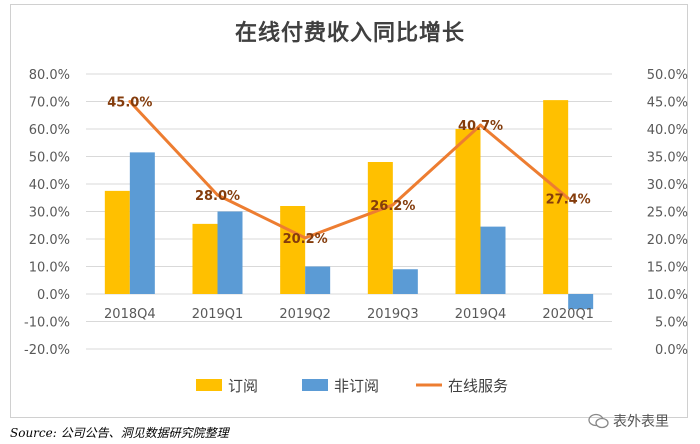  Describe the element at coordinates (356, 386) in the screenshot. I see `legend-label: 非订阅` at that location.